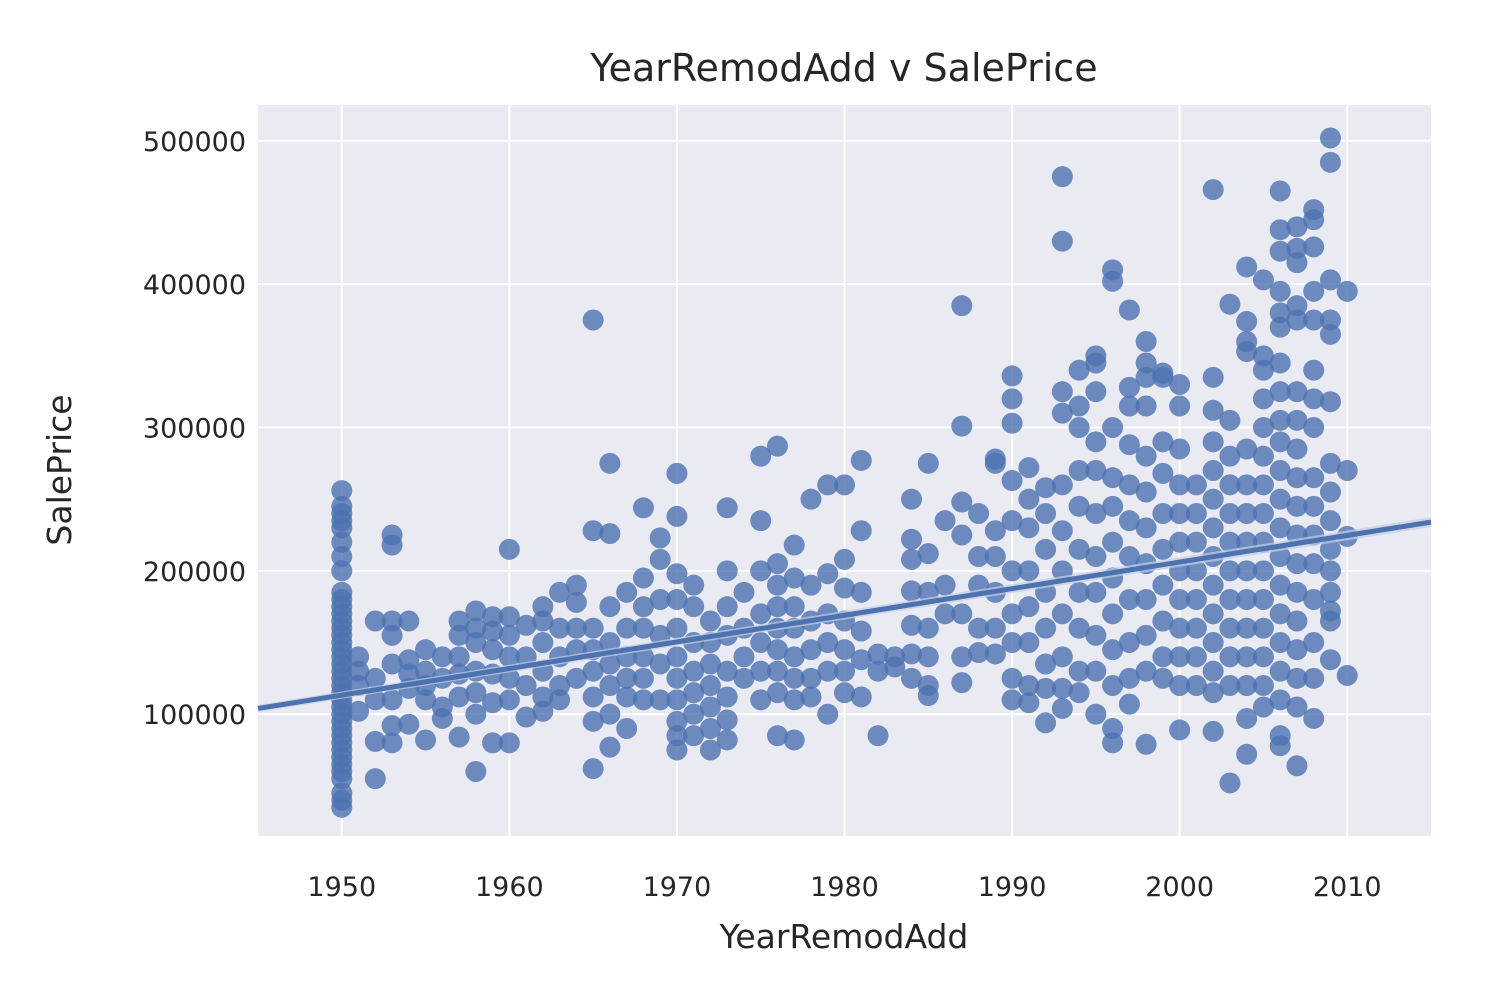 Image resolution: width=1500 pixels, height=1005 pixels. Describe the element at coordinates (194, 572) in the screenshot. I see `y-tick-label: 200000` at that location.